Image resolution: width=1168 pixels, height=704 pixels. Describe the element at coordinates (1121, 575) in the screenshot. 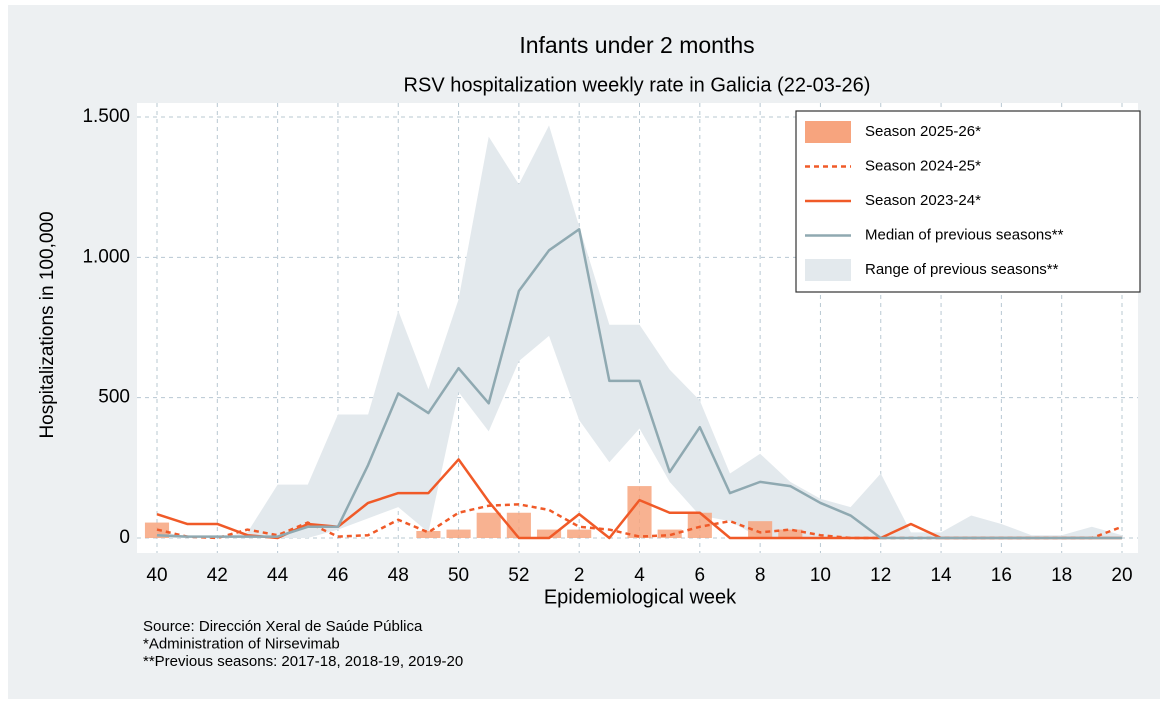

I see `x-tick-label: 20` at that location.